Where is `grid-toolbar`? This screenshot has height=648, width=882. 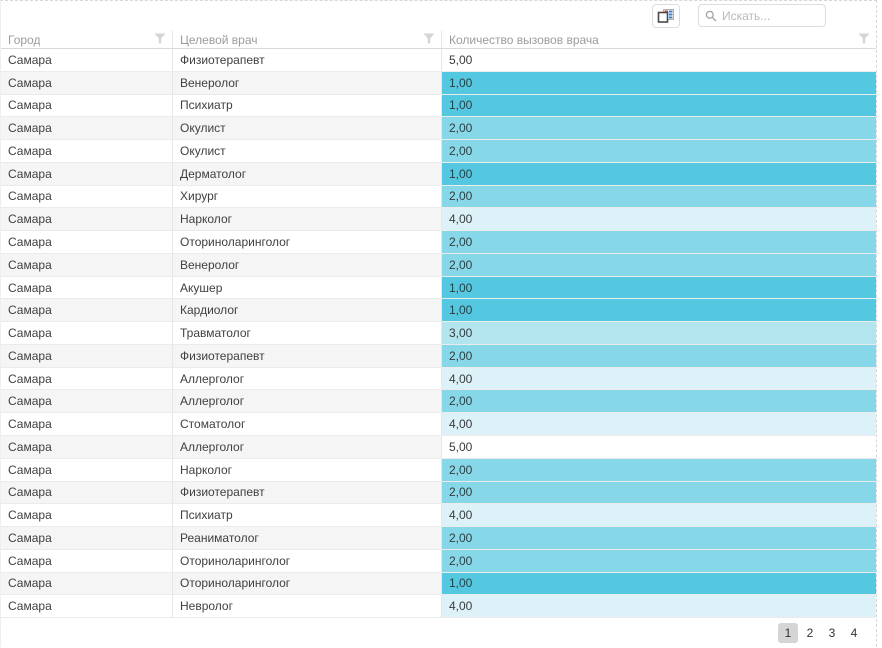 grid-toolbar is located at coordinates (438, 16).